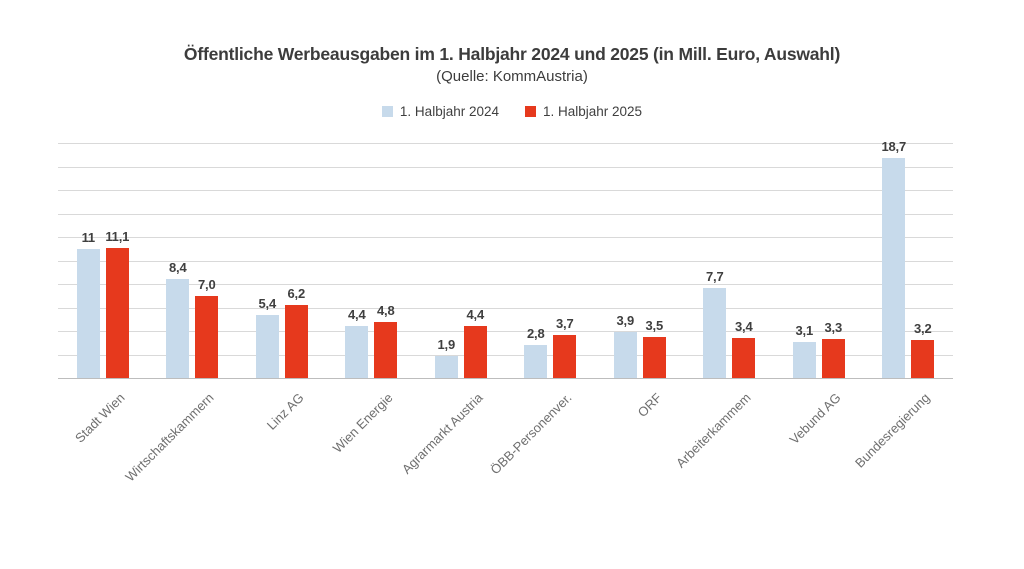 The height and width of the screenshot is (569, 1024). What do you see at coordinates (169, 437) in the screenshot?
I see `category-label: Wirtschaftskammern` at bounding box center [169, 437].